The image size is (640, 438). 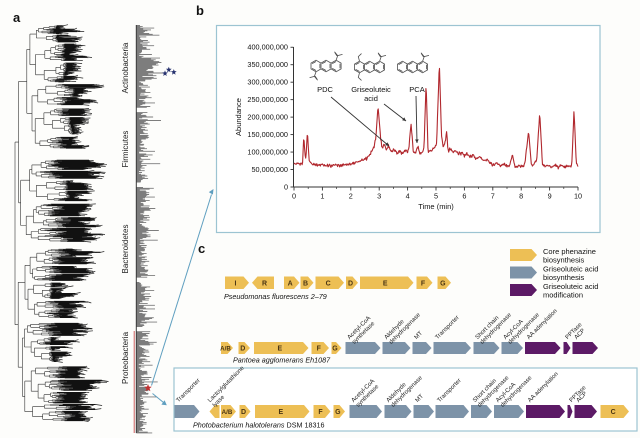 What do you see at coordinates (282, 360) in the screenshot?
I see `svg-text: Pantoea agglomerans Eh1087` at bounding box center [282, 360].